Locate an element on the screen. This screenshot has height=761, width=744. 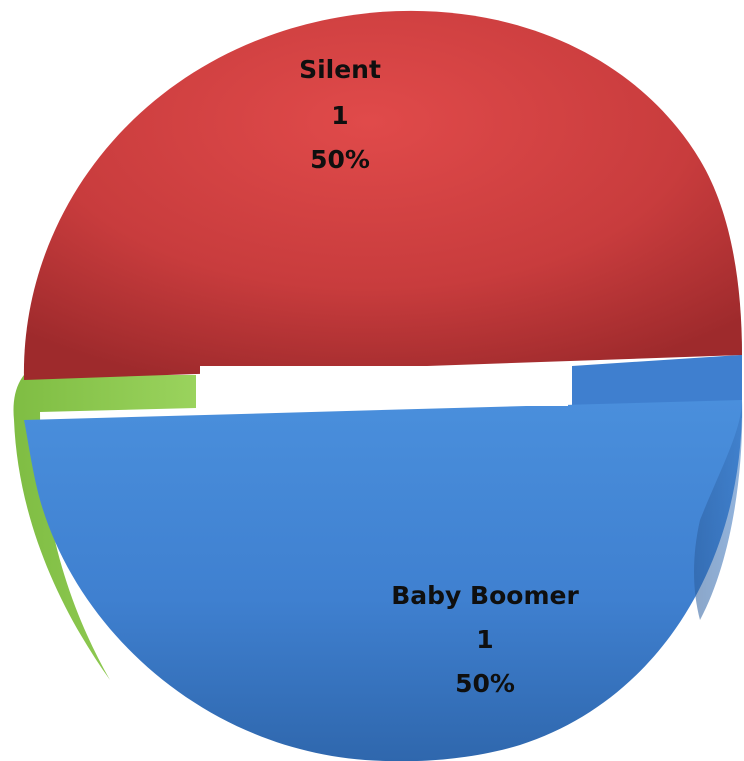
slice-label-baby-boomer-category: Baby Boomer is located at coordinates (485, 595).